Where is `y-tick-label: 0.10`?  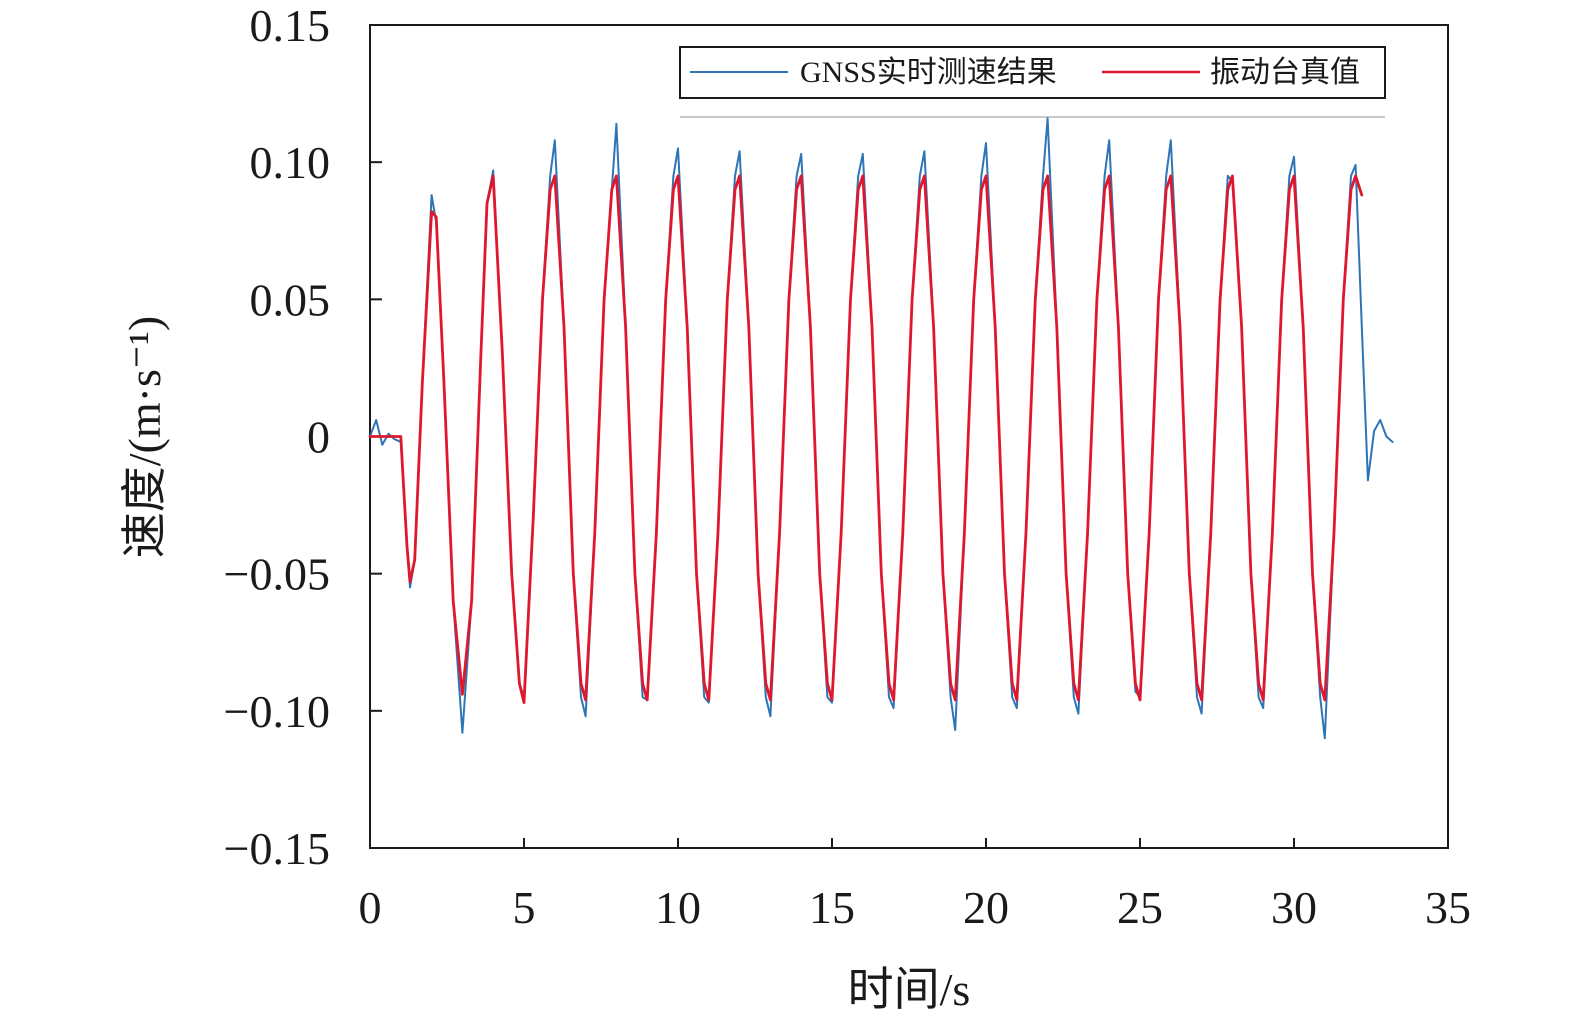 y-tick-label: 0.10 is located at coordinates (290, 162).